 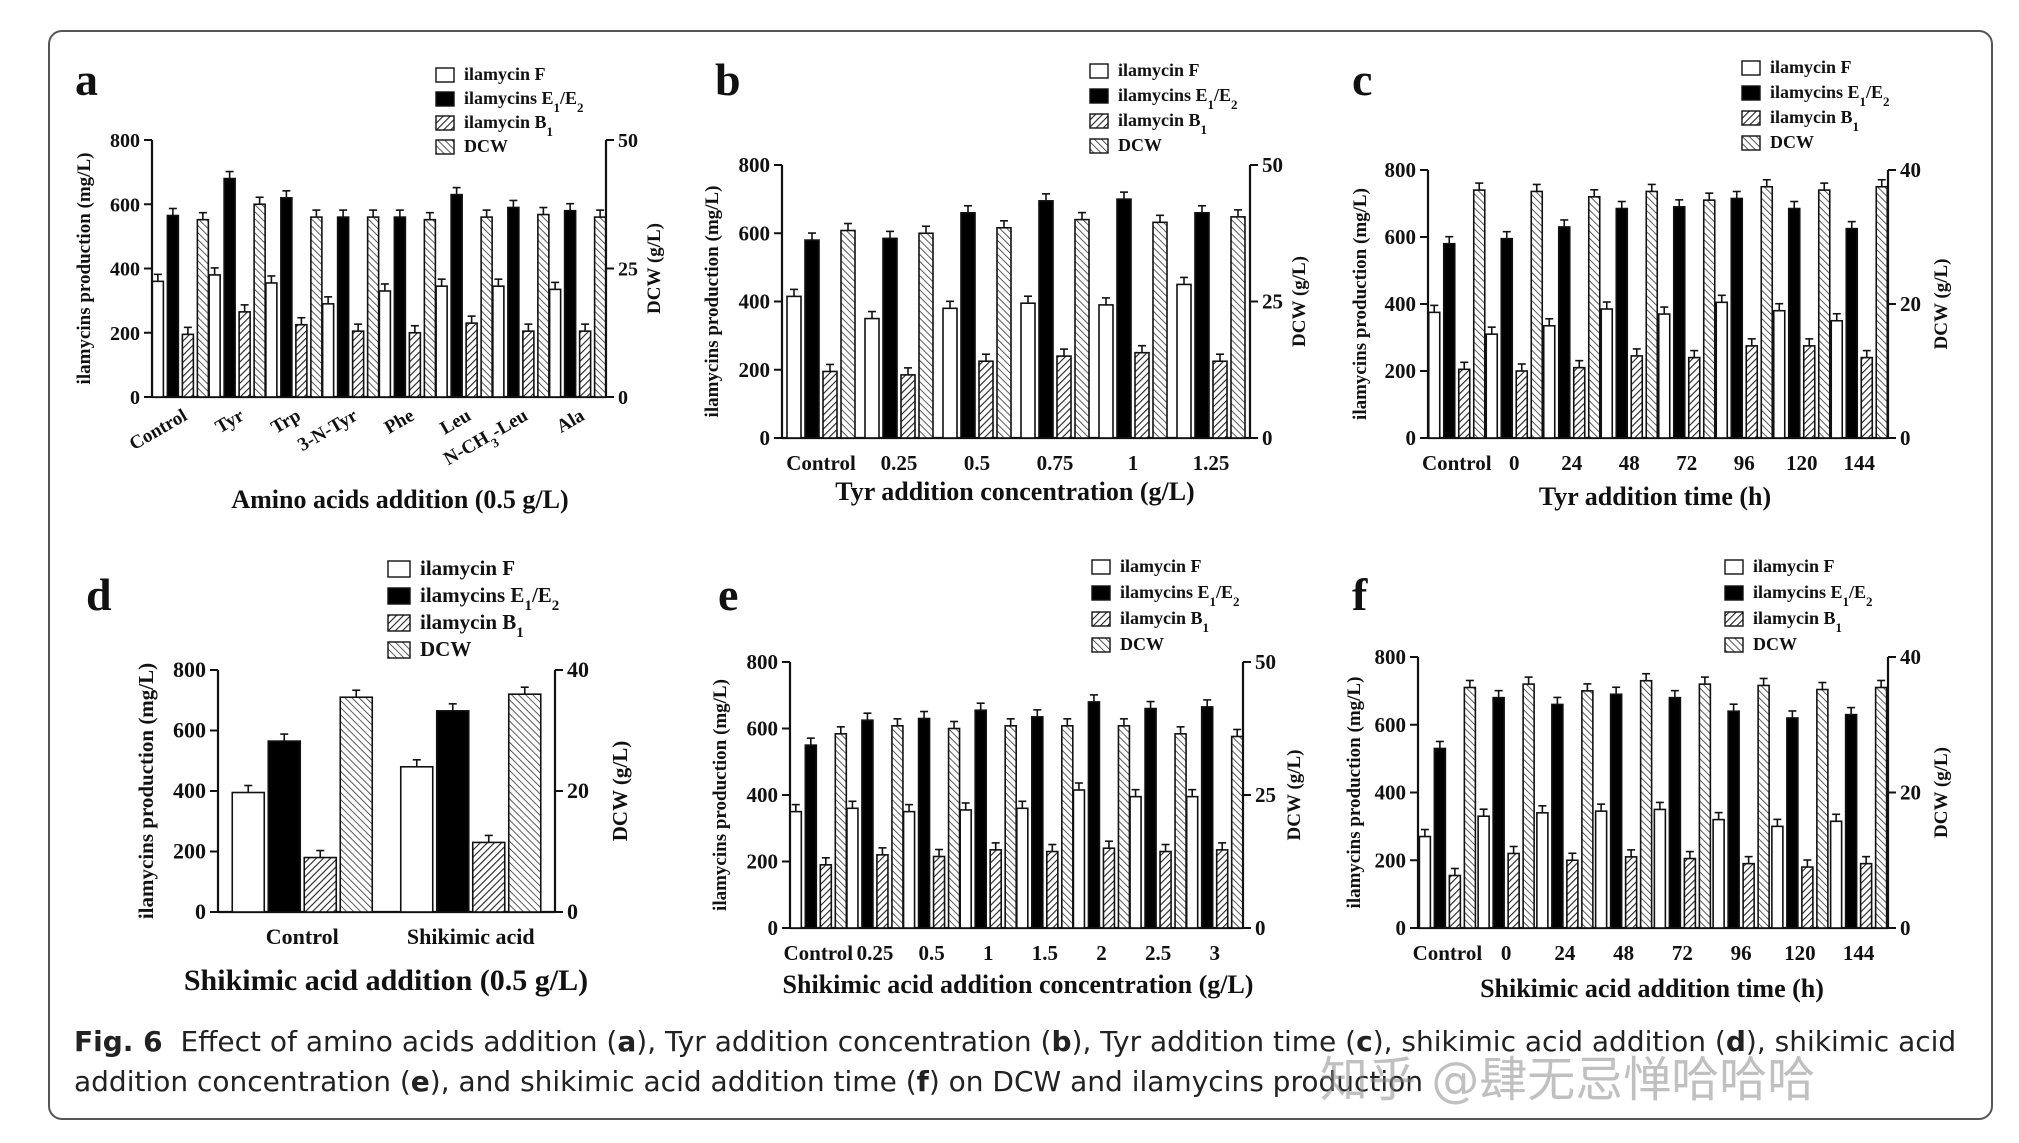 What do you see at coordinates (1401, 304) in the screenshot?
I see `y-tick-label: 400` at bounding box center [1401, 304].